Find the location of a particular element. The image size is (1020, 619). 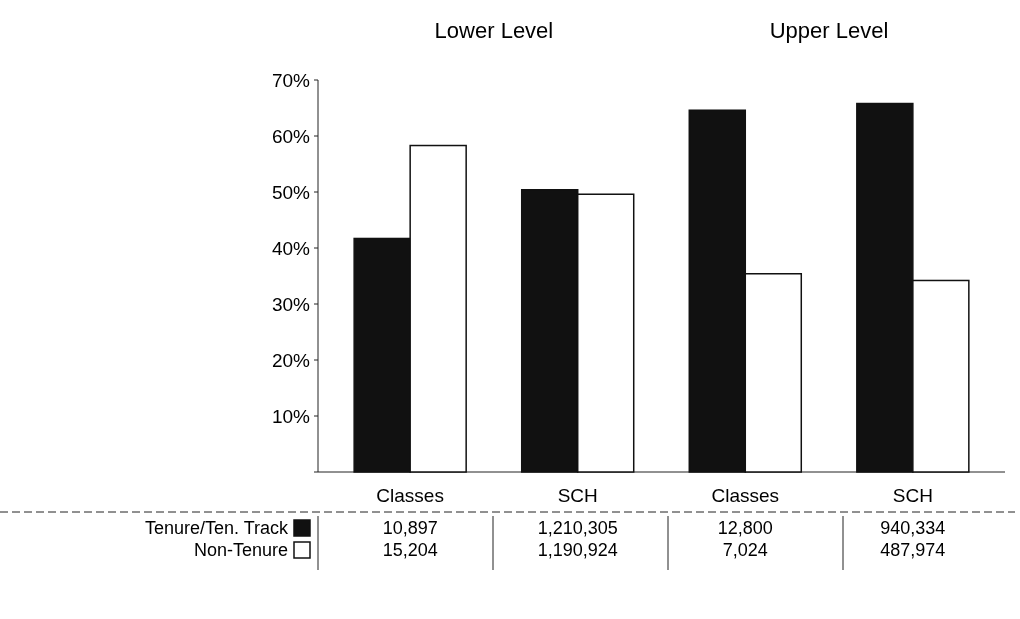

y-tick-label: 40% is located at coordinates (291, 248).